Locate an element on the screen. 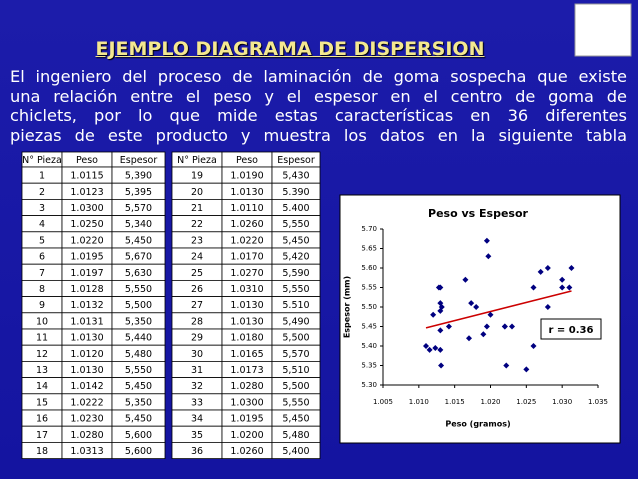 The height and width of the screenshot is (479, 638). cell-text: 1.0270 is located at coordinates (246, 273).